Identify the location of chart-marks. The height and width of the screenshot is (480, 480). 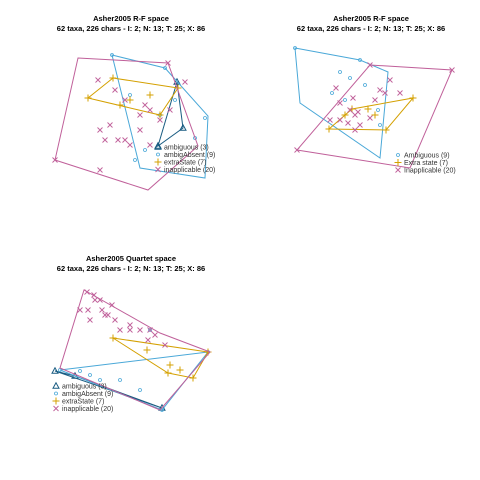
(374, 107).